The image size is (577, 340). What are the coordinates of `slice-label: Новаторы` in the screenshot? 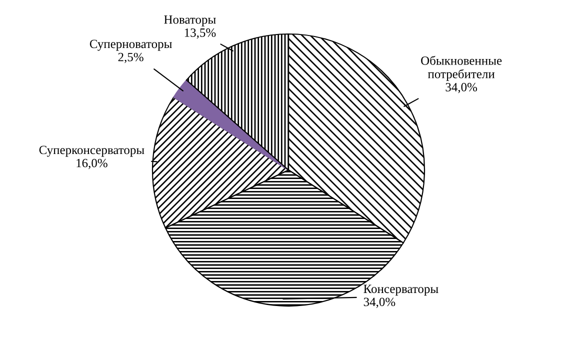 It's located at (190, 20).